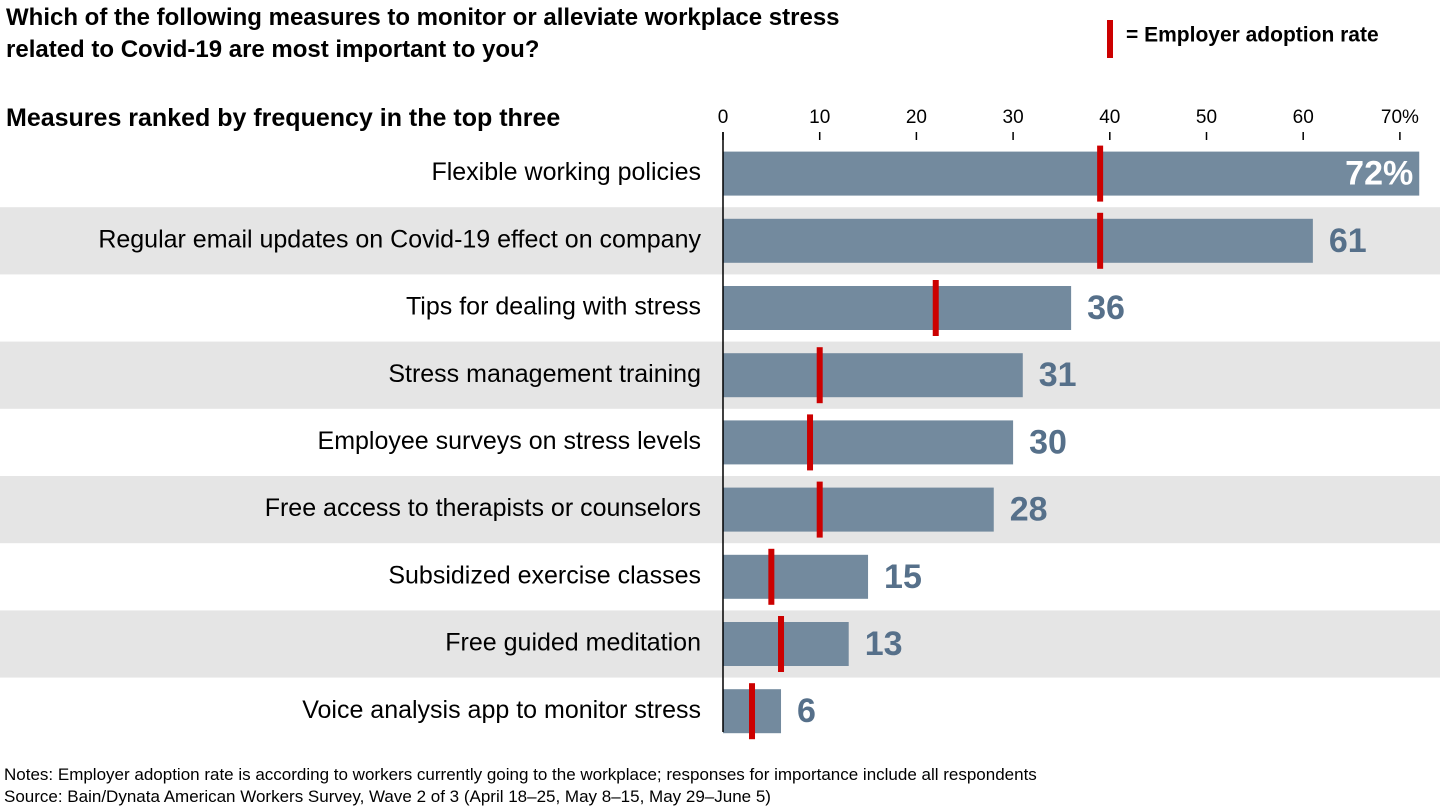 The image size is (1440, 810). I want to click on legend-label: = Employer adoption rate, so click(1252, 35).